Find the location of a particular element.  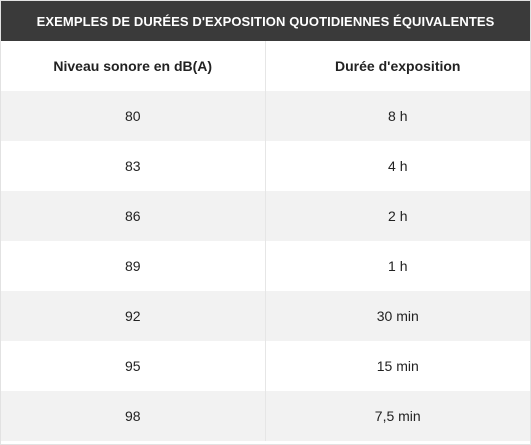

table-row: 80 8 h is located at coordinates (265, 116).